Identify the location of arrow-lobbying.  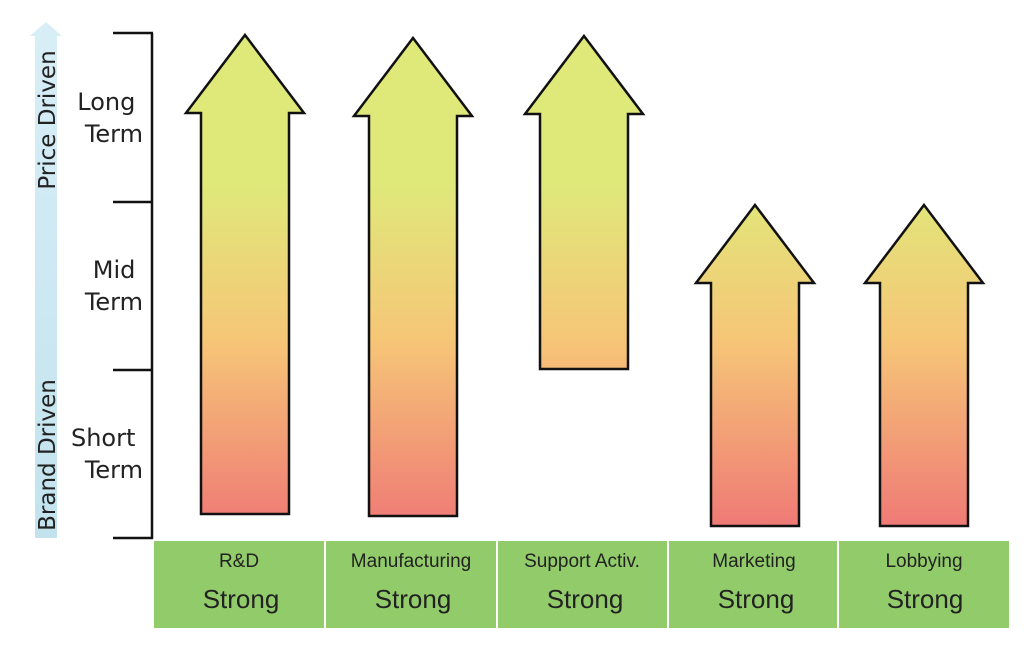
(924, 365).